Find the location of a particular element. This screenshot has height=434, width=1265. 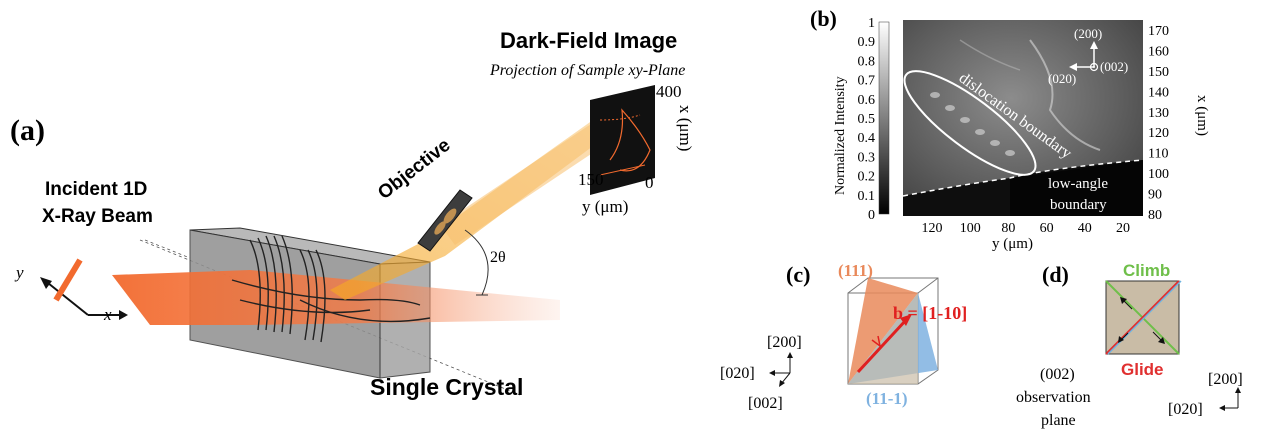

obs-axis-200: [200] is located at coordinates (1225, 379).